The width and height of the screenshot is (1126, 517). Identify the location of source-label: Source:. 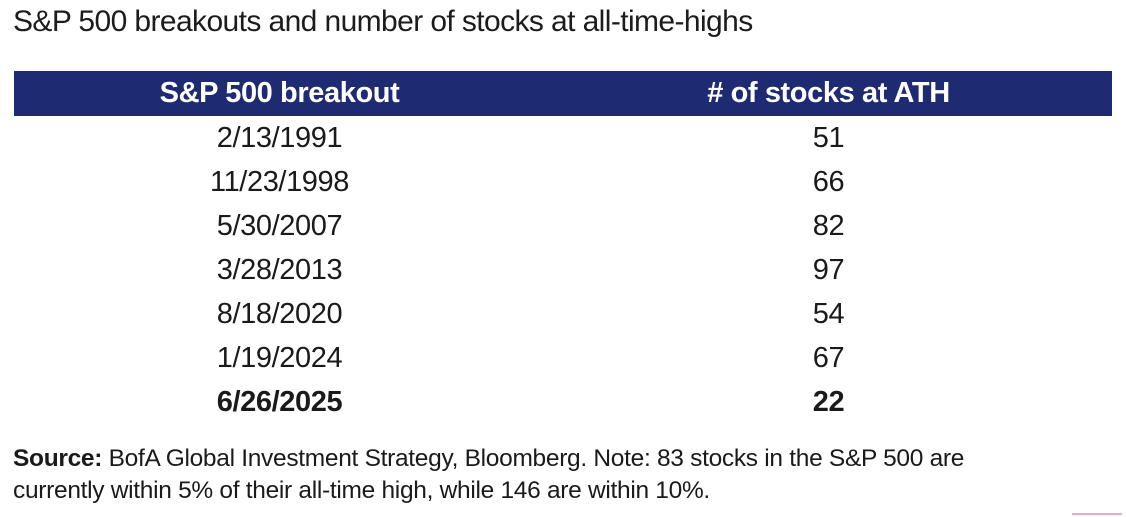
(58, 458).